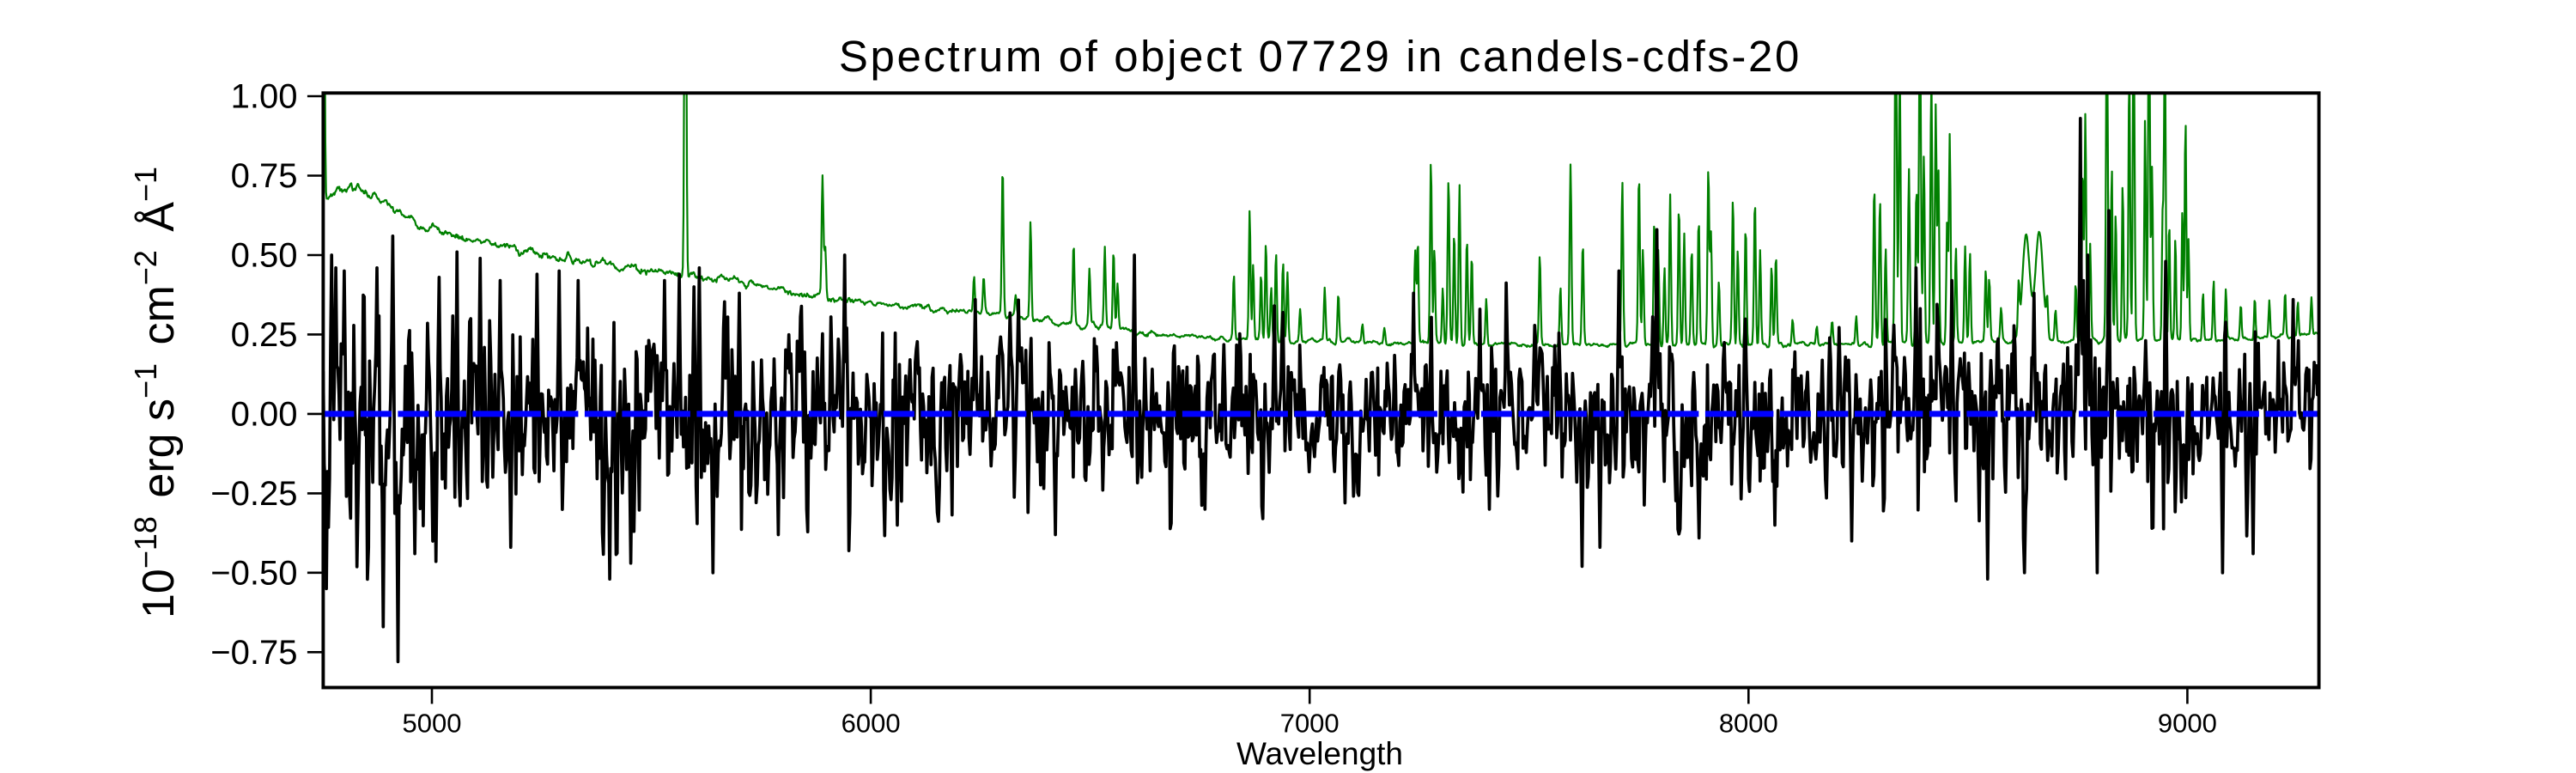 The width and height of the screenshot is (2576, 773). I want to click on svg-text: 0.00, so click(264, 414).